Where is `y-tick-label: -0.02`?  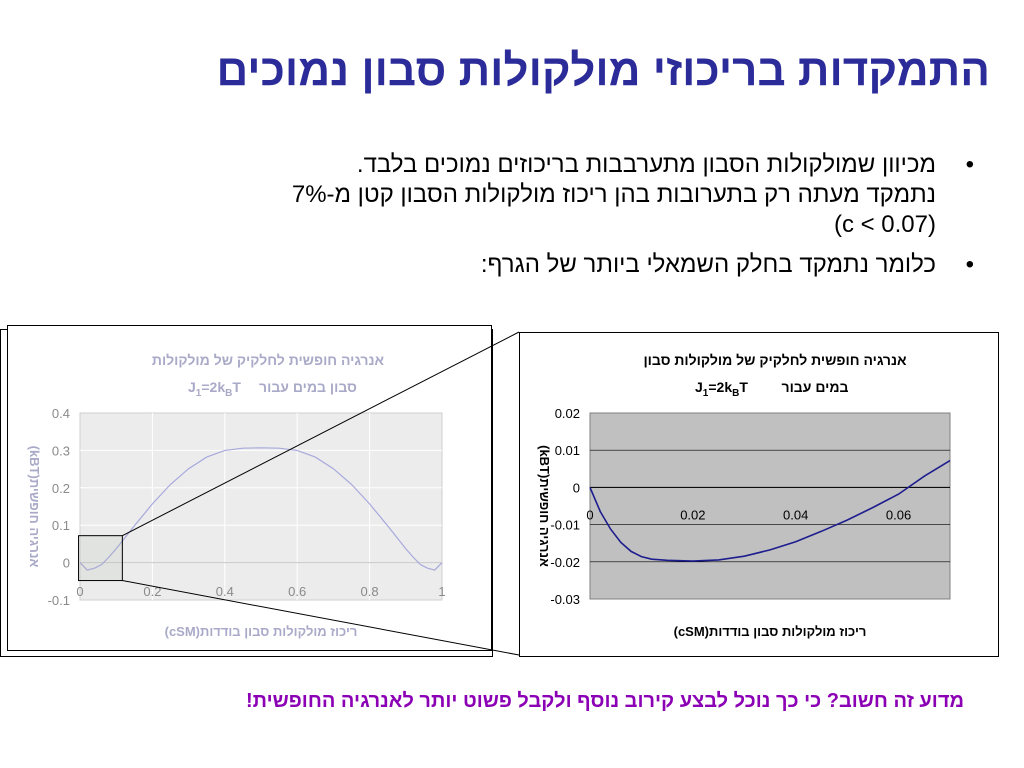 y-tick-label: -0.02 is located at coordinates (565, 562).